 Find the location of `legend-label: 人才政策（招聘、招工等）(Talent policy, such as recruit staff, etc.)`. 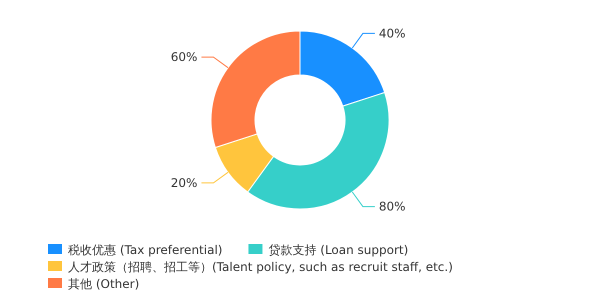

legend-label: 人才政策（招聘、招工等）(Talent policy, such as recruit staff, etc.) is located at coordinates (260, 267).